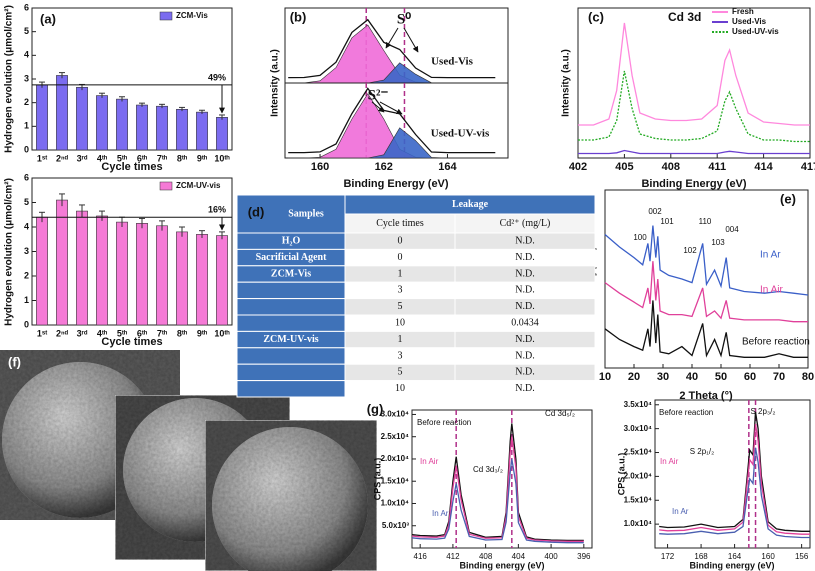  What do you see at coordinates (400, 306) in the screenshot?
I see `table-value: 5` at bounding box center [400, 306].